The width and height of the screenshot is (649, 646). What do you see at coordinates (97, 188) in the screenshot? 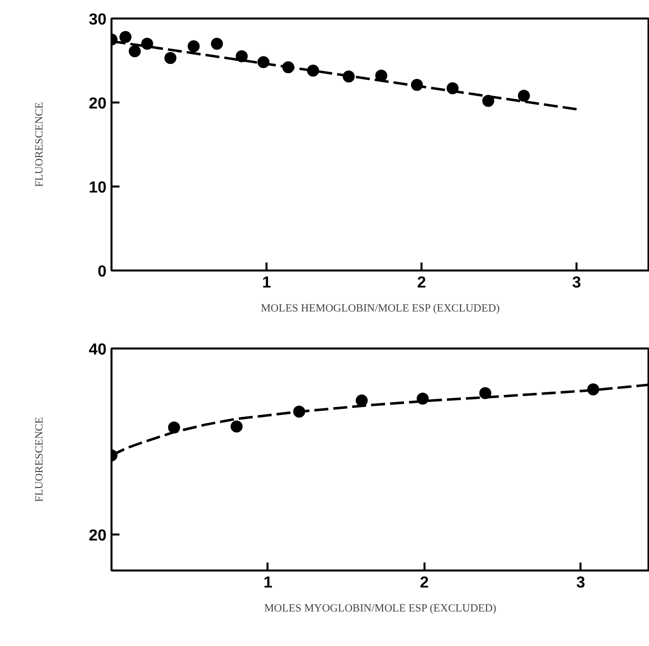
I see `y-tick-label: 10` at bounding box center [97, 188].